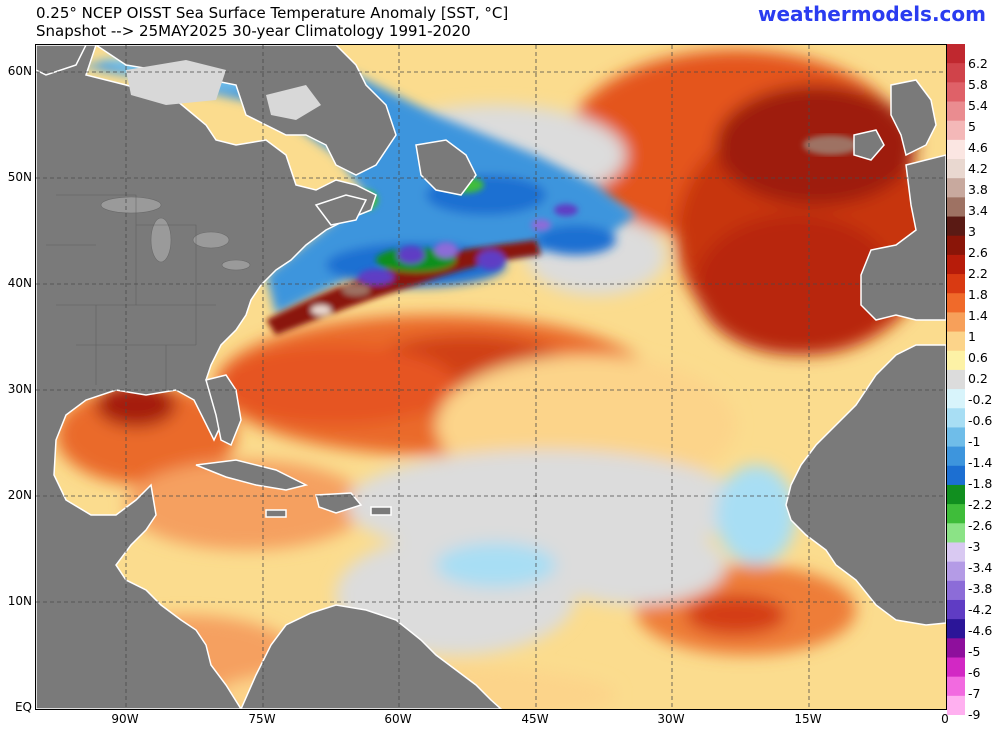  What do you see at coordinates (972, 336) in the screenshot?
I see `legend-label: 1` at bounding box center [972, 336].